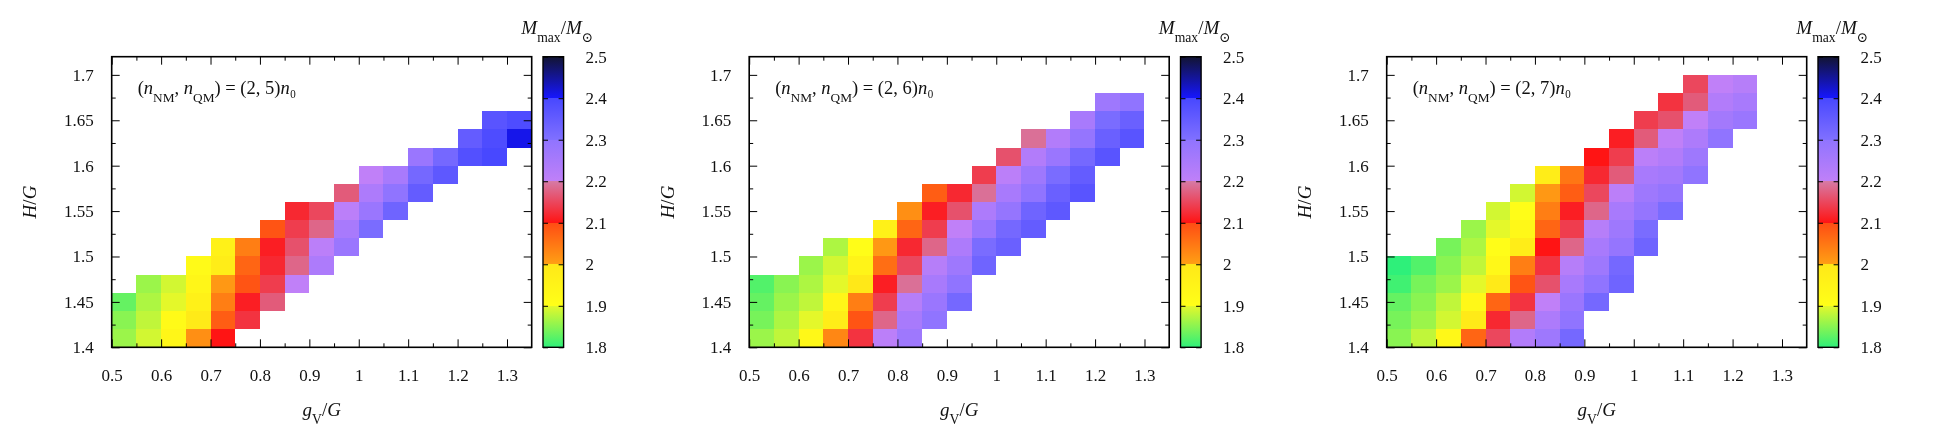 The height and width of the screenshot is (425, 1955). Describe the element at coordinates (854, 91) in the screenshot. I see `text: (n$_{NM}$, n$_{QM}$) = (2, 6)n₀` at that location.